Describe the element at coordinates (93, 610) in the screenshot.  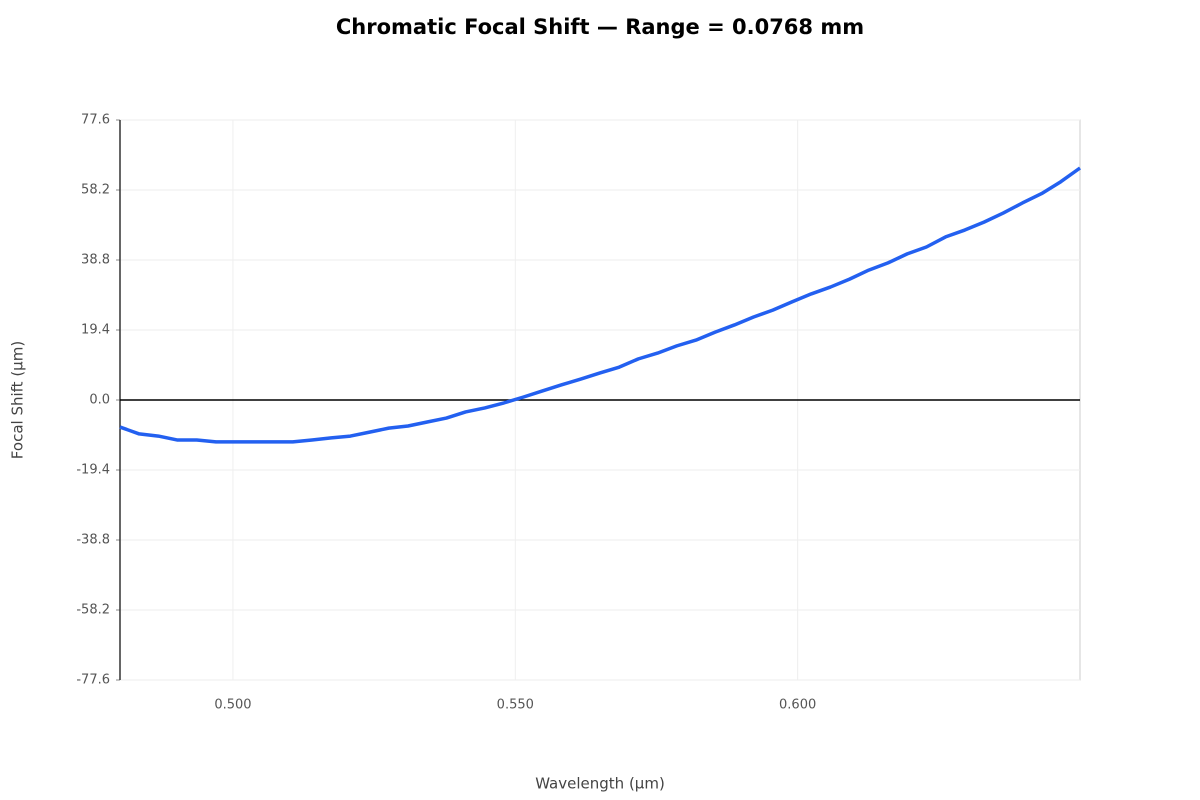
I see `y-tick-label: -58.2` at that location.